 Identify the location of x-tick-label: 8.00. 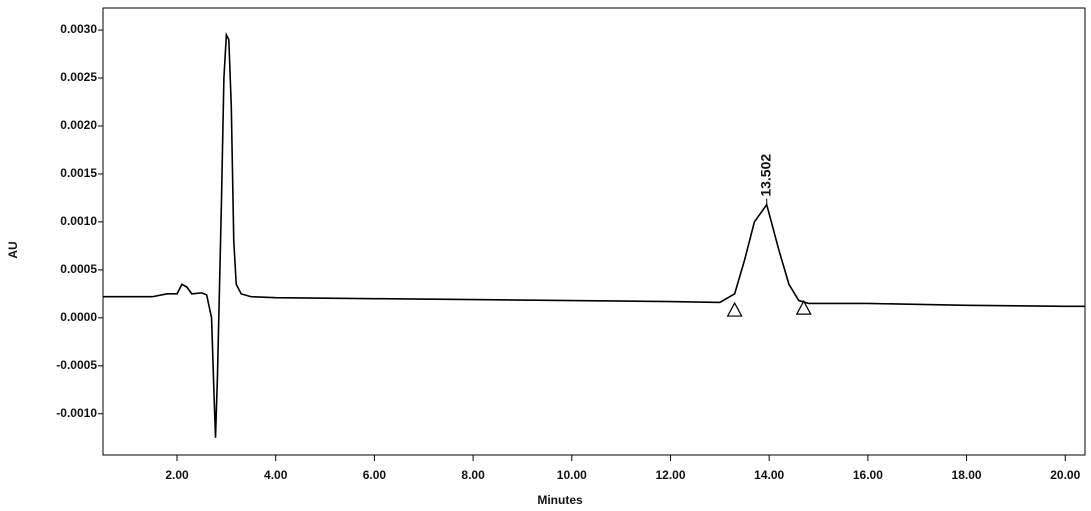
(473, 475).